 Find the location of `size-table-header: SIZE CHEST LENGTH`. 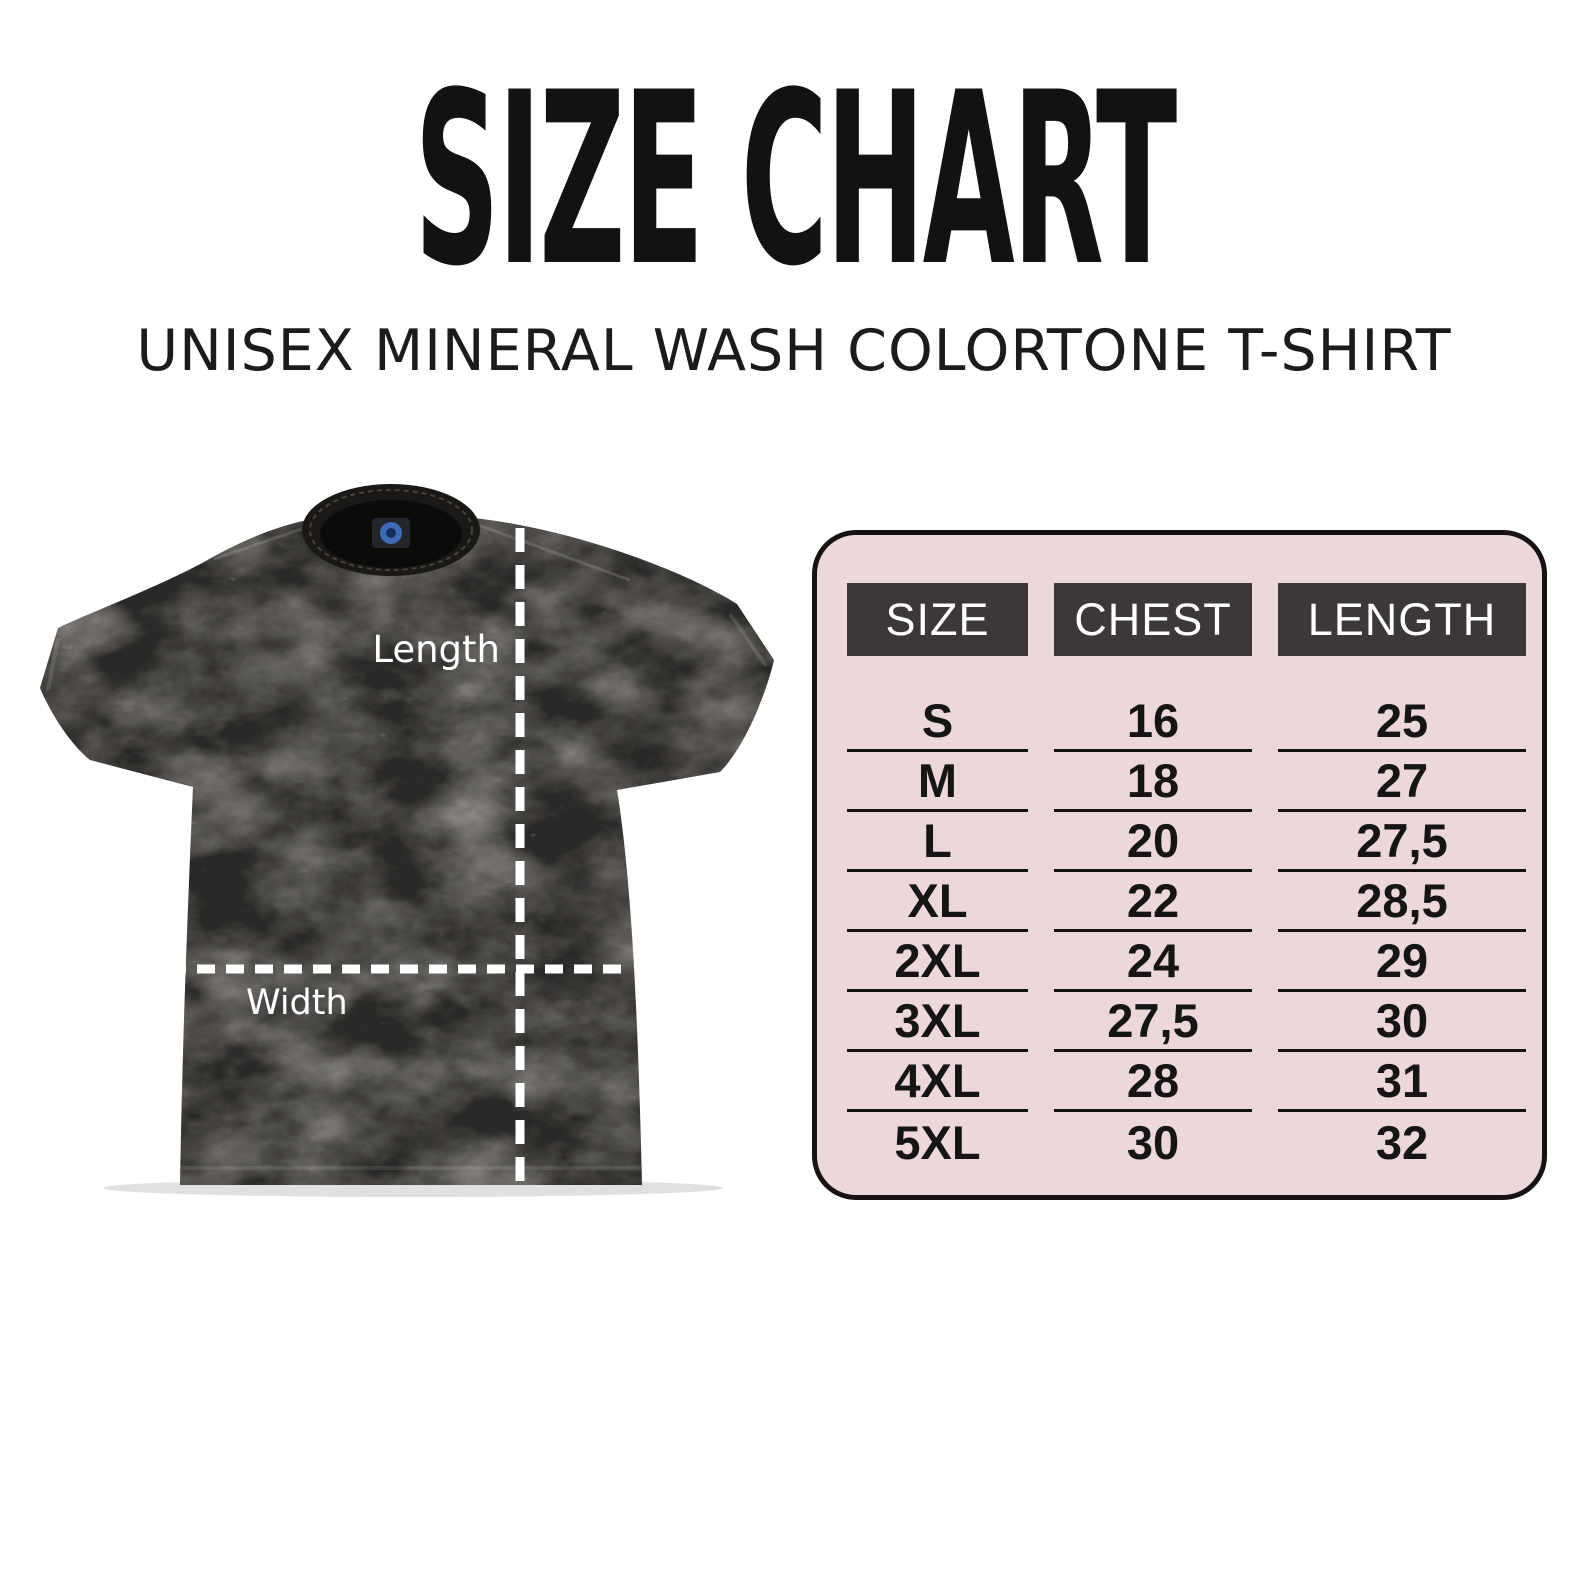

size-table-header: SIZE CHEST LENGTH is located at coordinates (1194, 619).